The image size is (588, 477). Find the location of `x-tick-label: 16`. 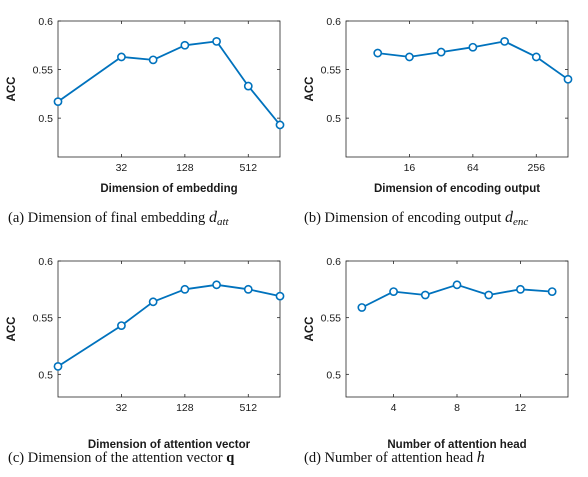

x-tick-label: 16 is located at coordinates (410, 168).